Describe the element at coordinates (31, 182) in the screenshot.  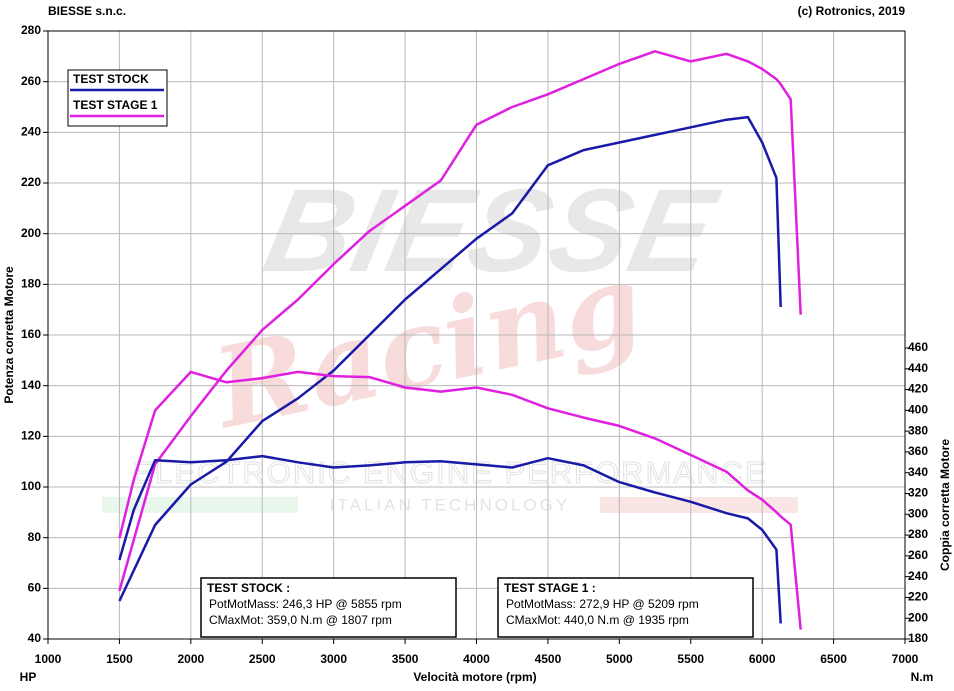
I see `y-tick-label: 220` at that location.